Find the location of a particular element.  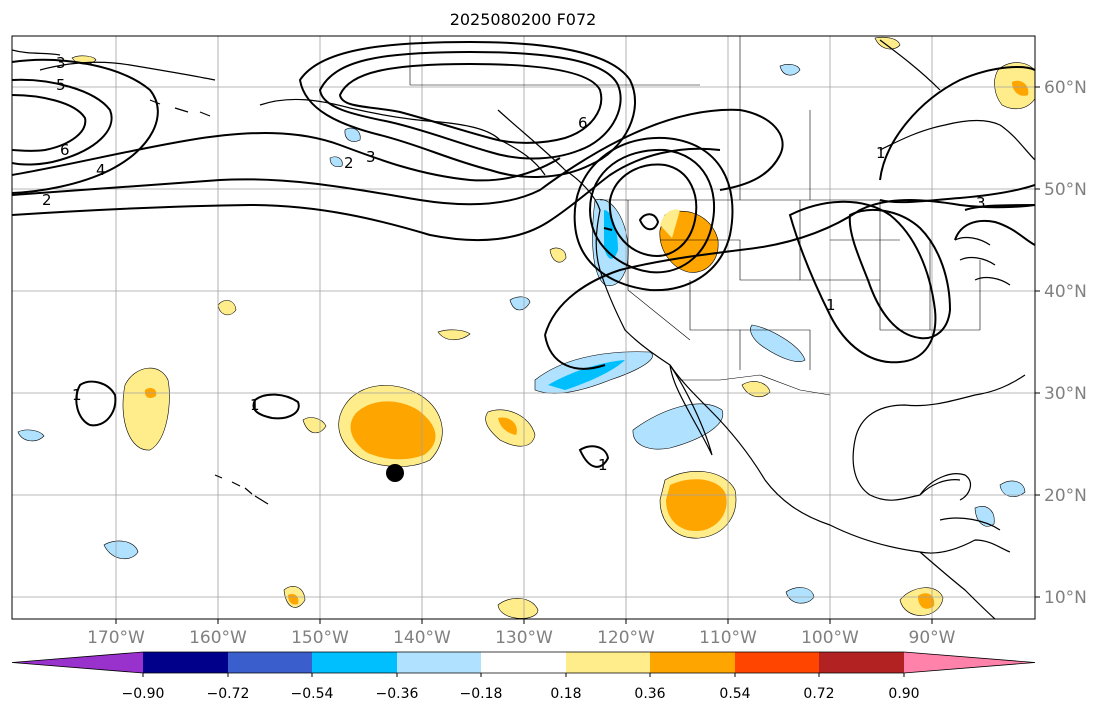

colorbar-tick-label: −0.54 is located at coordinates (312, 694).